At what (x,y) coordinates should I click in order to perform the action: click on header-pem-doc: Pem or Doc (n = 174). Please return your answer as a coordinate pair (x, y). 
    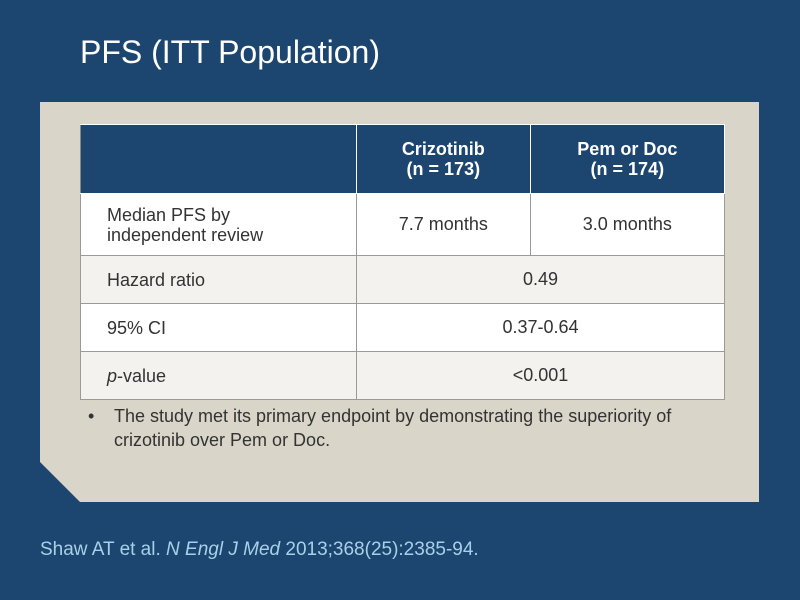
    Looking at the image, I should click on (627, 159).